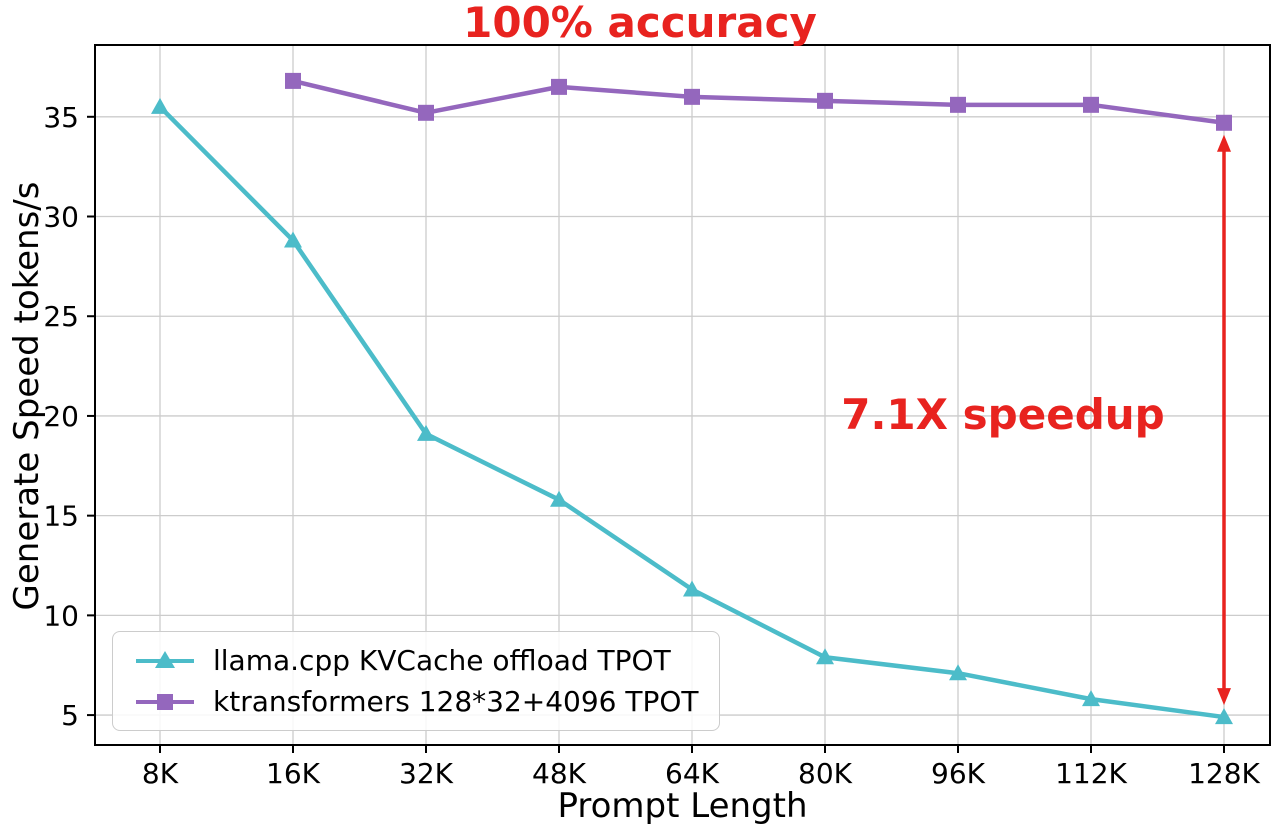 The height and width of the screenshot is (837, 1280). I want to click on x-tick-label: 128K, so click(1224, 773).